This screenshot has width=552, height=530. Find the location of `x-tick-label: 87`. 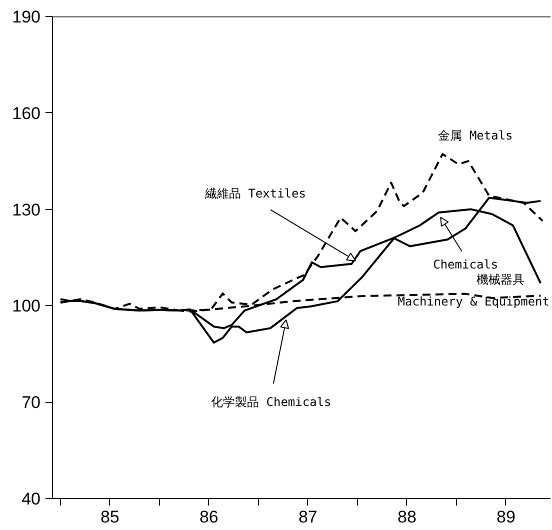

x-tick-label: 87 is located at coordinates (308, 517).